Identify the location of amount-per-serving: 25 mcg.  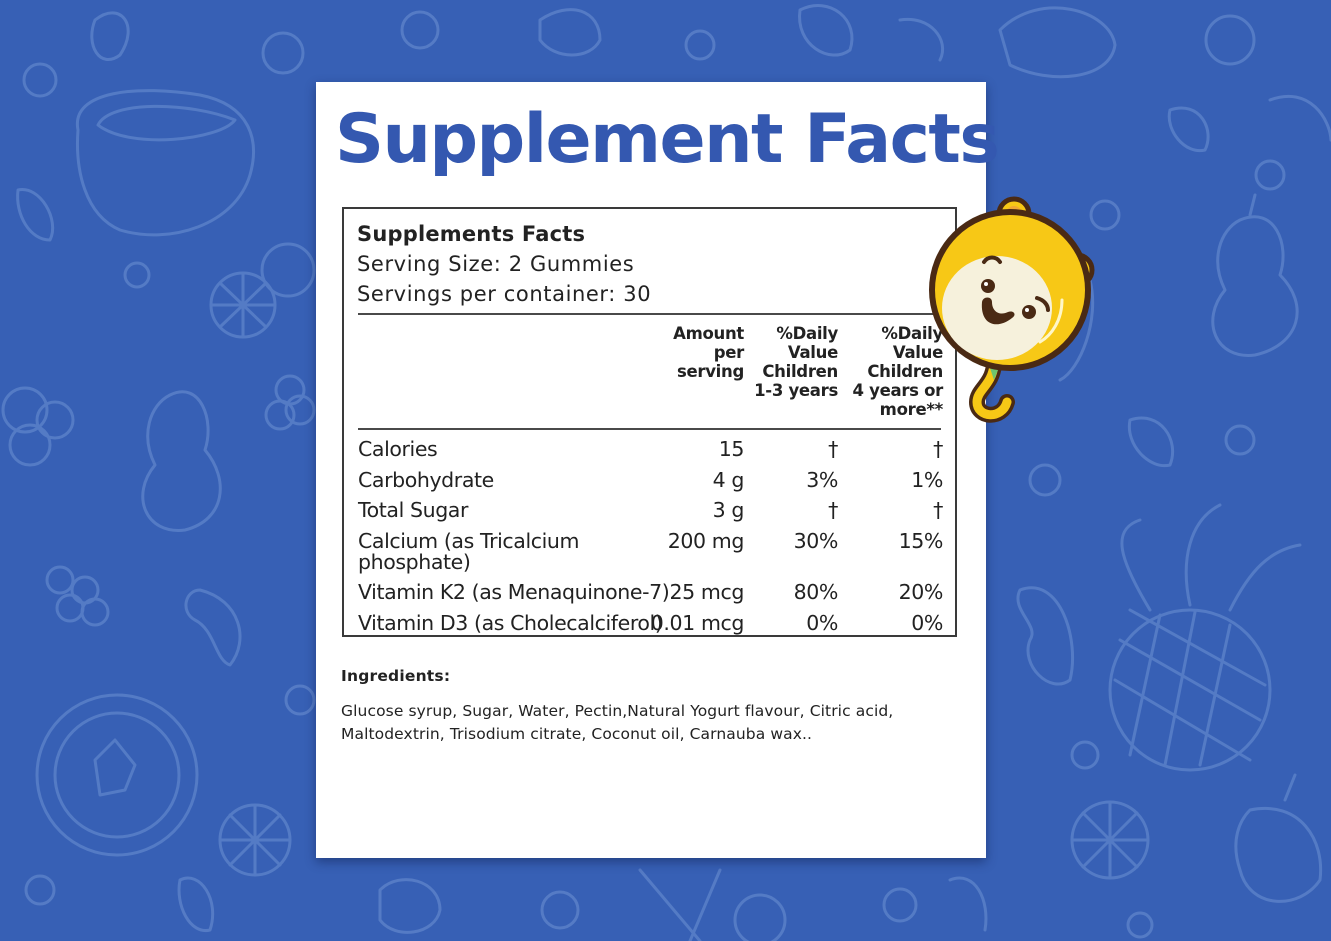
(707, 592).